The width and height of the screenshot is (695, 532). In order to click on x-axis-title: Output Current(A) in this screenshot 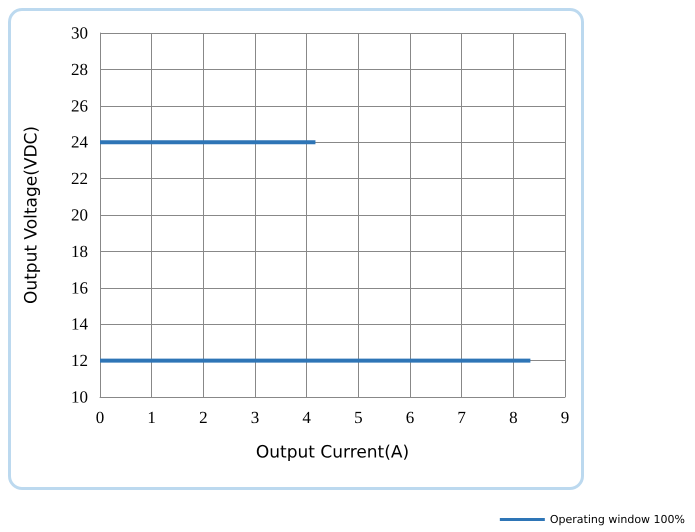, I will do `click(333, 452)`.